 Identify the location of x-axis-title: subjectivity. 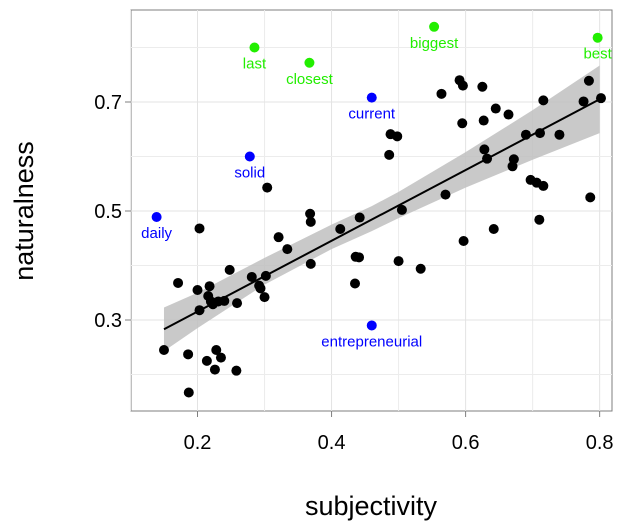
(371, 506).